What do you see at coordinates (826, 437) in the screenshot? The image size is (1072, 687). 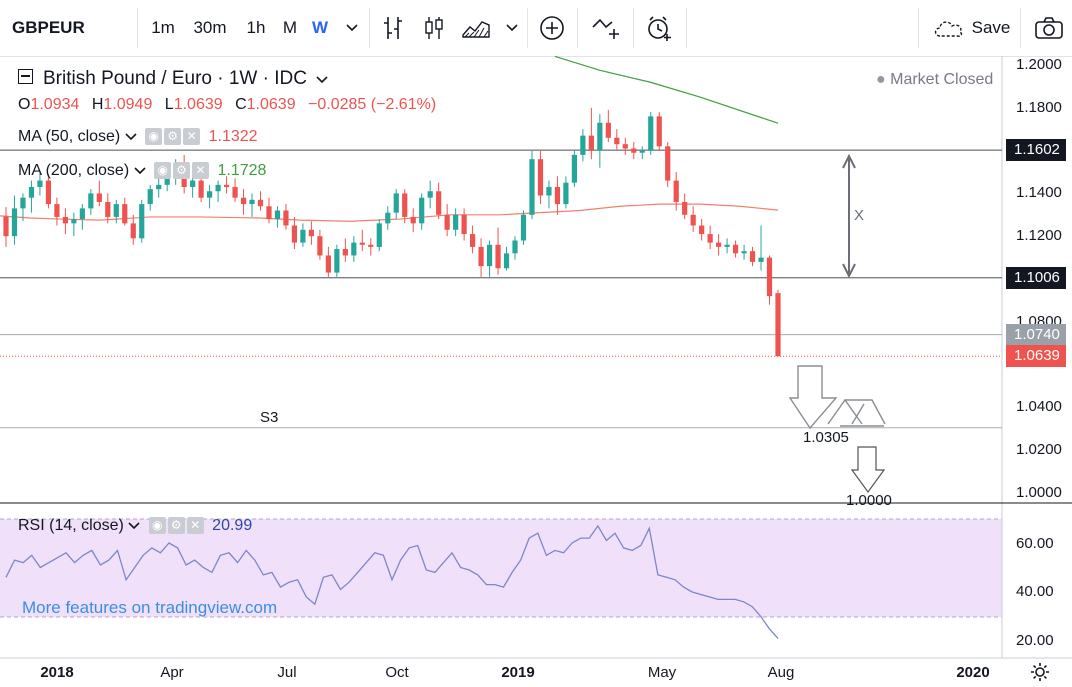 I see `s3-value-label: 1.0305` at bounding box center [826, 437].